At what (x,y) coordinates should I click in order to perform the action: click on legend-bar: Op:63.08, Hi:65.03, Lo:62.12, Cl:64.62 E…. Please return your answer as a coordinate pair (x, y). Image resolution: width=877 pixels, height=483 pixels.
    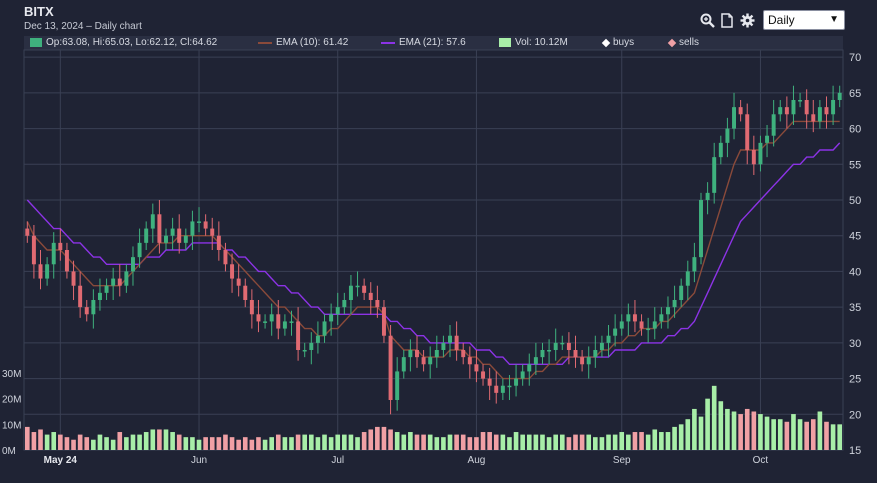
    Looking at the image, I should click on (433, 43).